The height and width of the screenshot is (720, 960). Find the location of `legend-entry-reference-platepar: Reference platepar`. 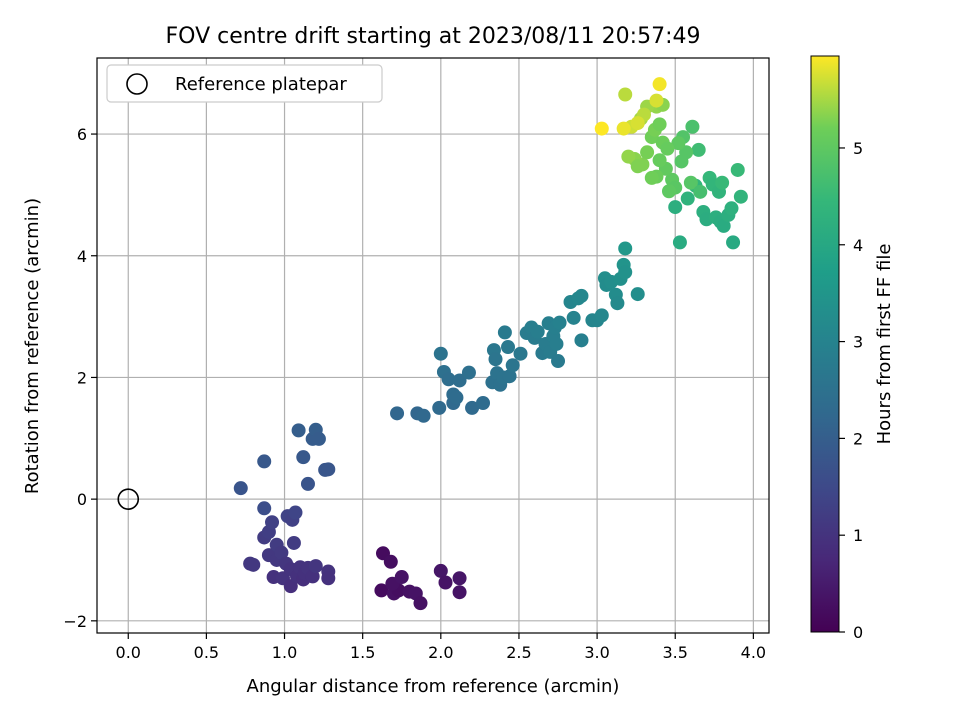

legend-entry-reference-platepar: Reference platepar is located at coordinates (261, 84).